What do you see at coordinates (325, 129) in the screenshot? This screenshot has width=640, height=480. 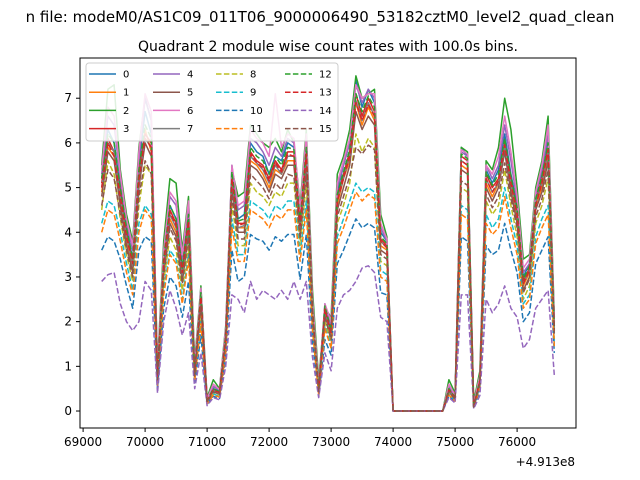 I see `legend-label-15: 15` at bounding box center [325, 129].